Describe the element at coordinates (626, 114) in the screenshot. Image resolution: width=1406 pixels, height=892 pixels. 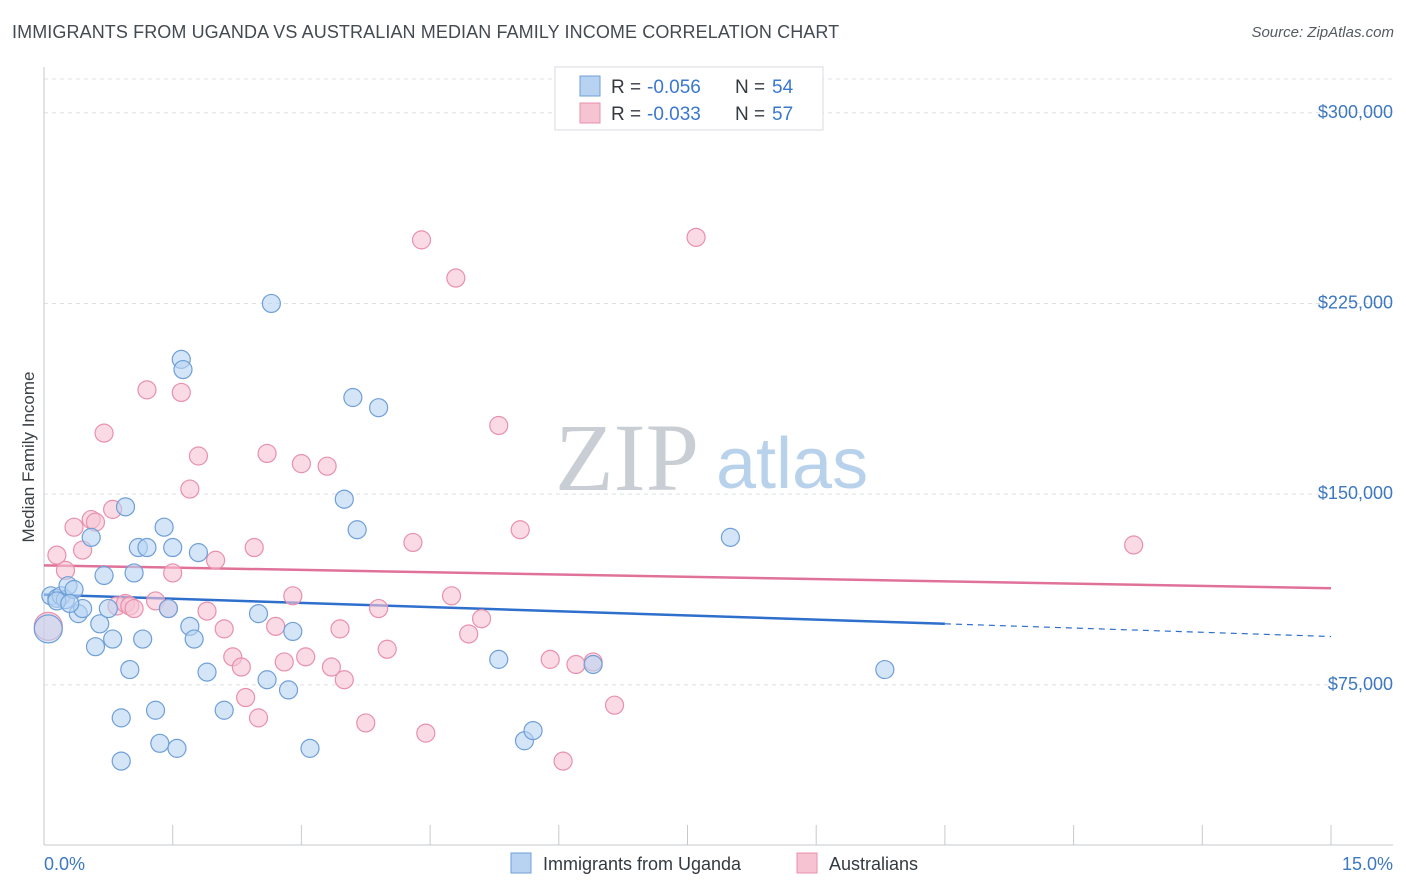
I see `stats-legend-r-label-aus: R =` at that location.